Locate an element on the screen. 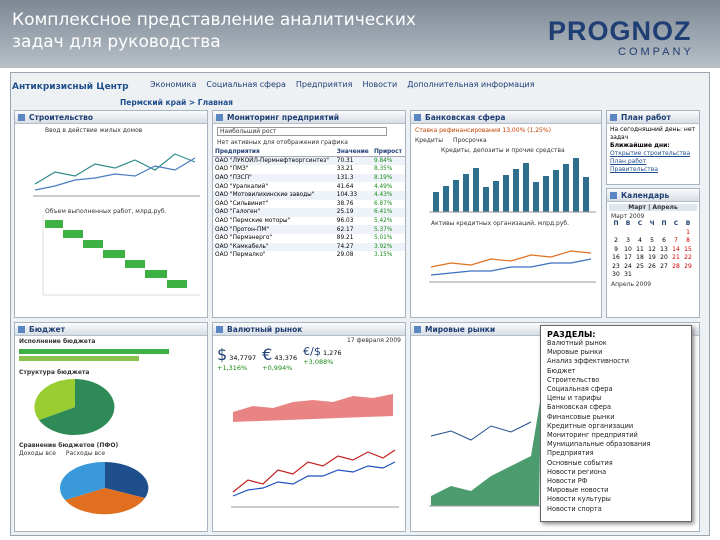 The height and width of the screenshot is (540, 720). rate: 1,276 is located at coordinates (332, 353).